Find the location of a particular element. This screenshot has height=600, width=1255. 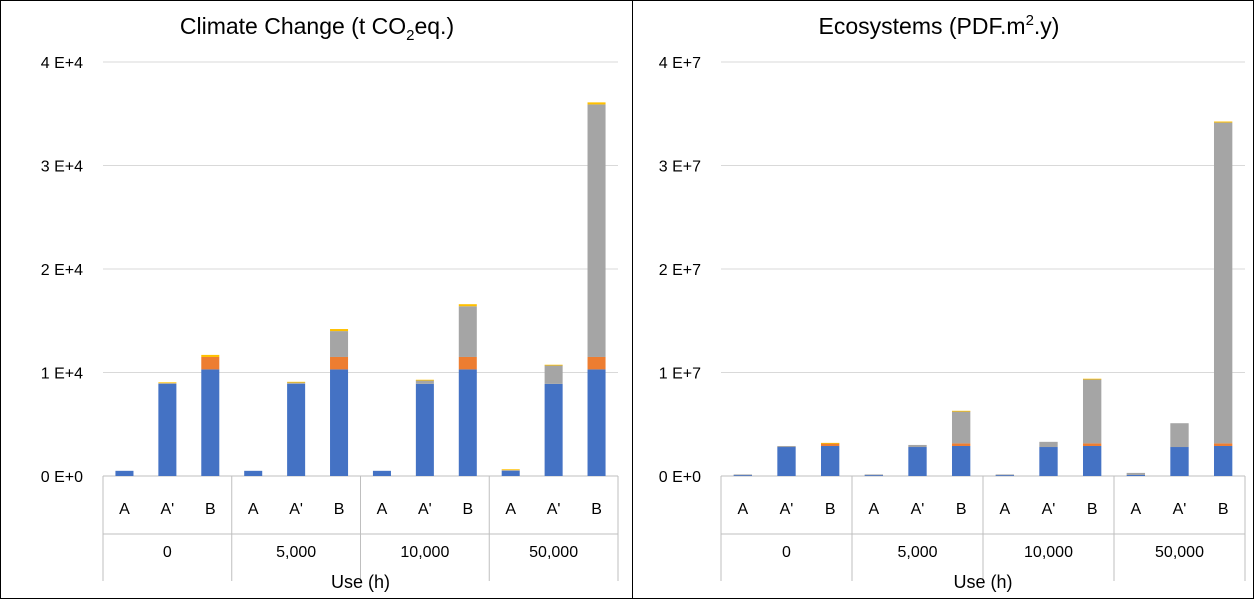

y-tick-label: 4 E+7 is located at coordinates (680, 63).